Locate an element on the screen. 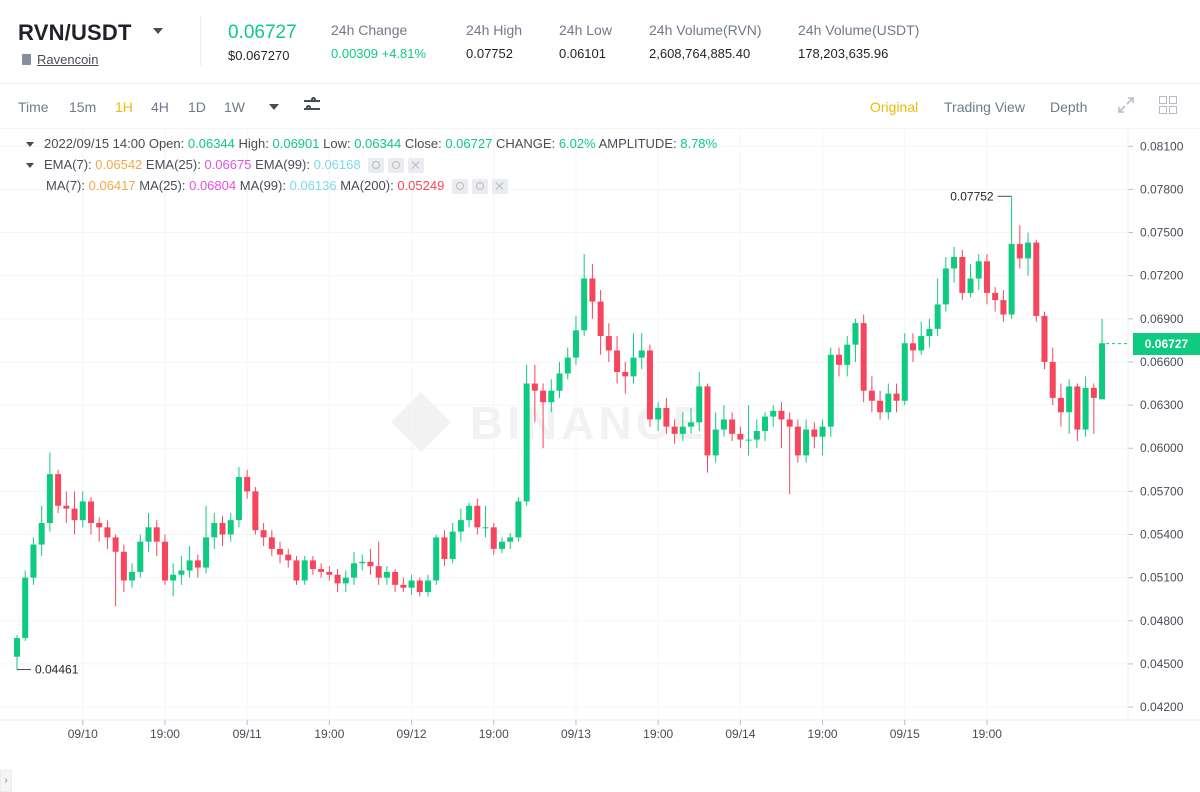  more-intervals-caret-icon is located at coordinates (274, 107).